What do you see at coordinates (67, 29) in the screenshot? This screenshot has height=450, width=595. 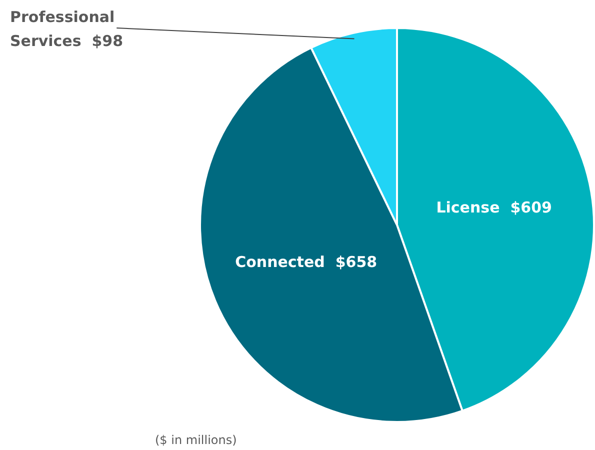 I see `slice-label: Professional Services $98` at bounding box center [67, 29].